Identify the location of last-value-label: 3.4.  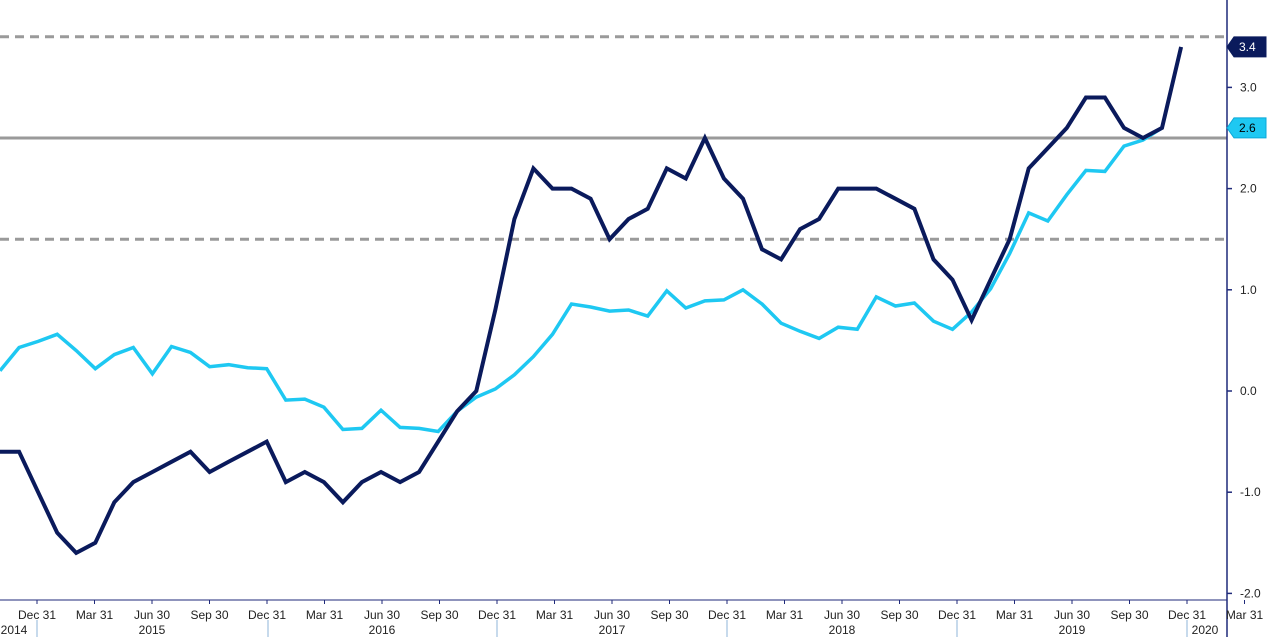
(1247, 47).